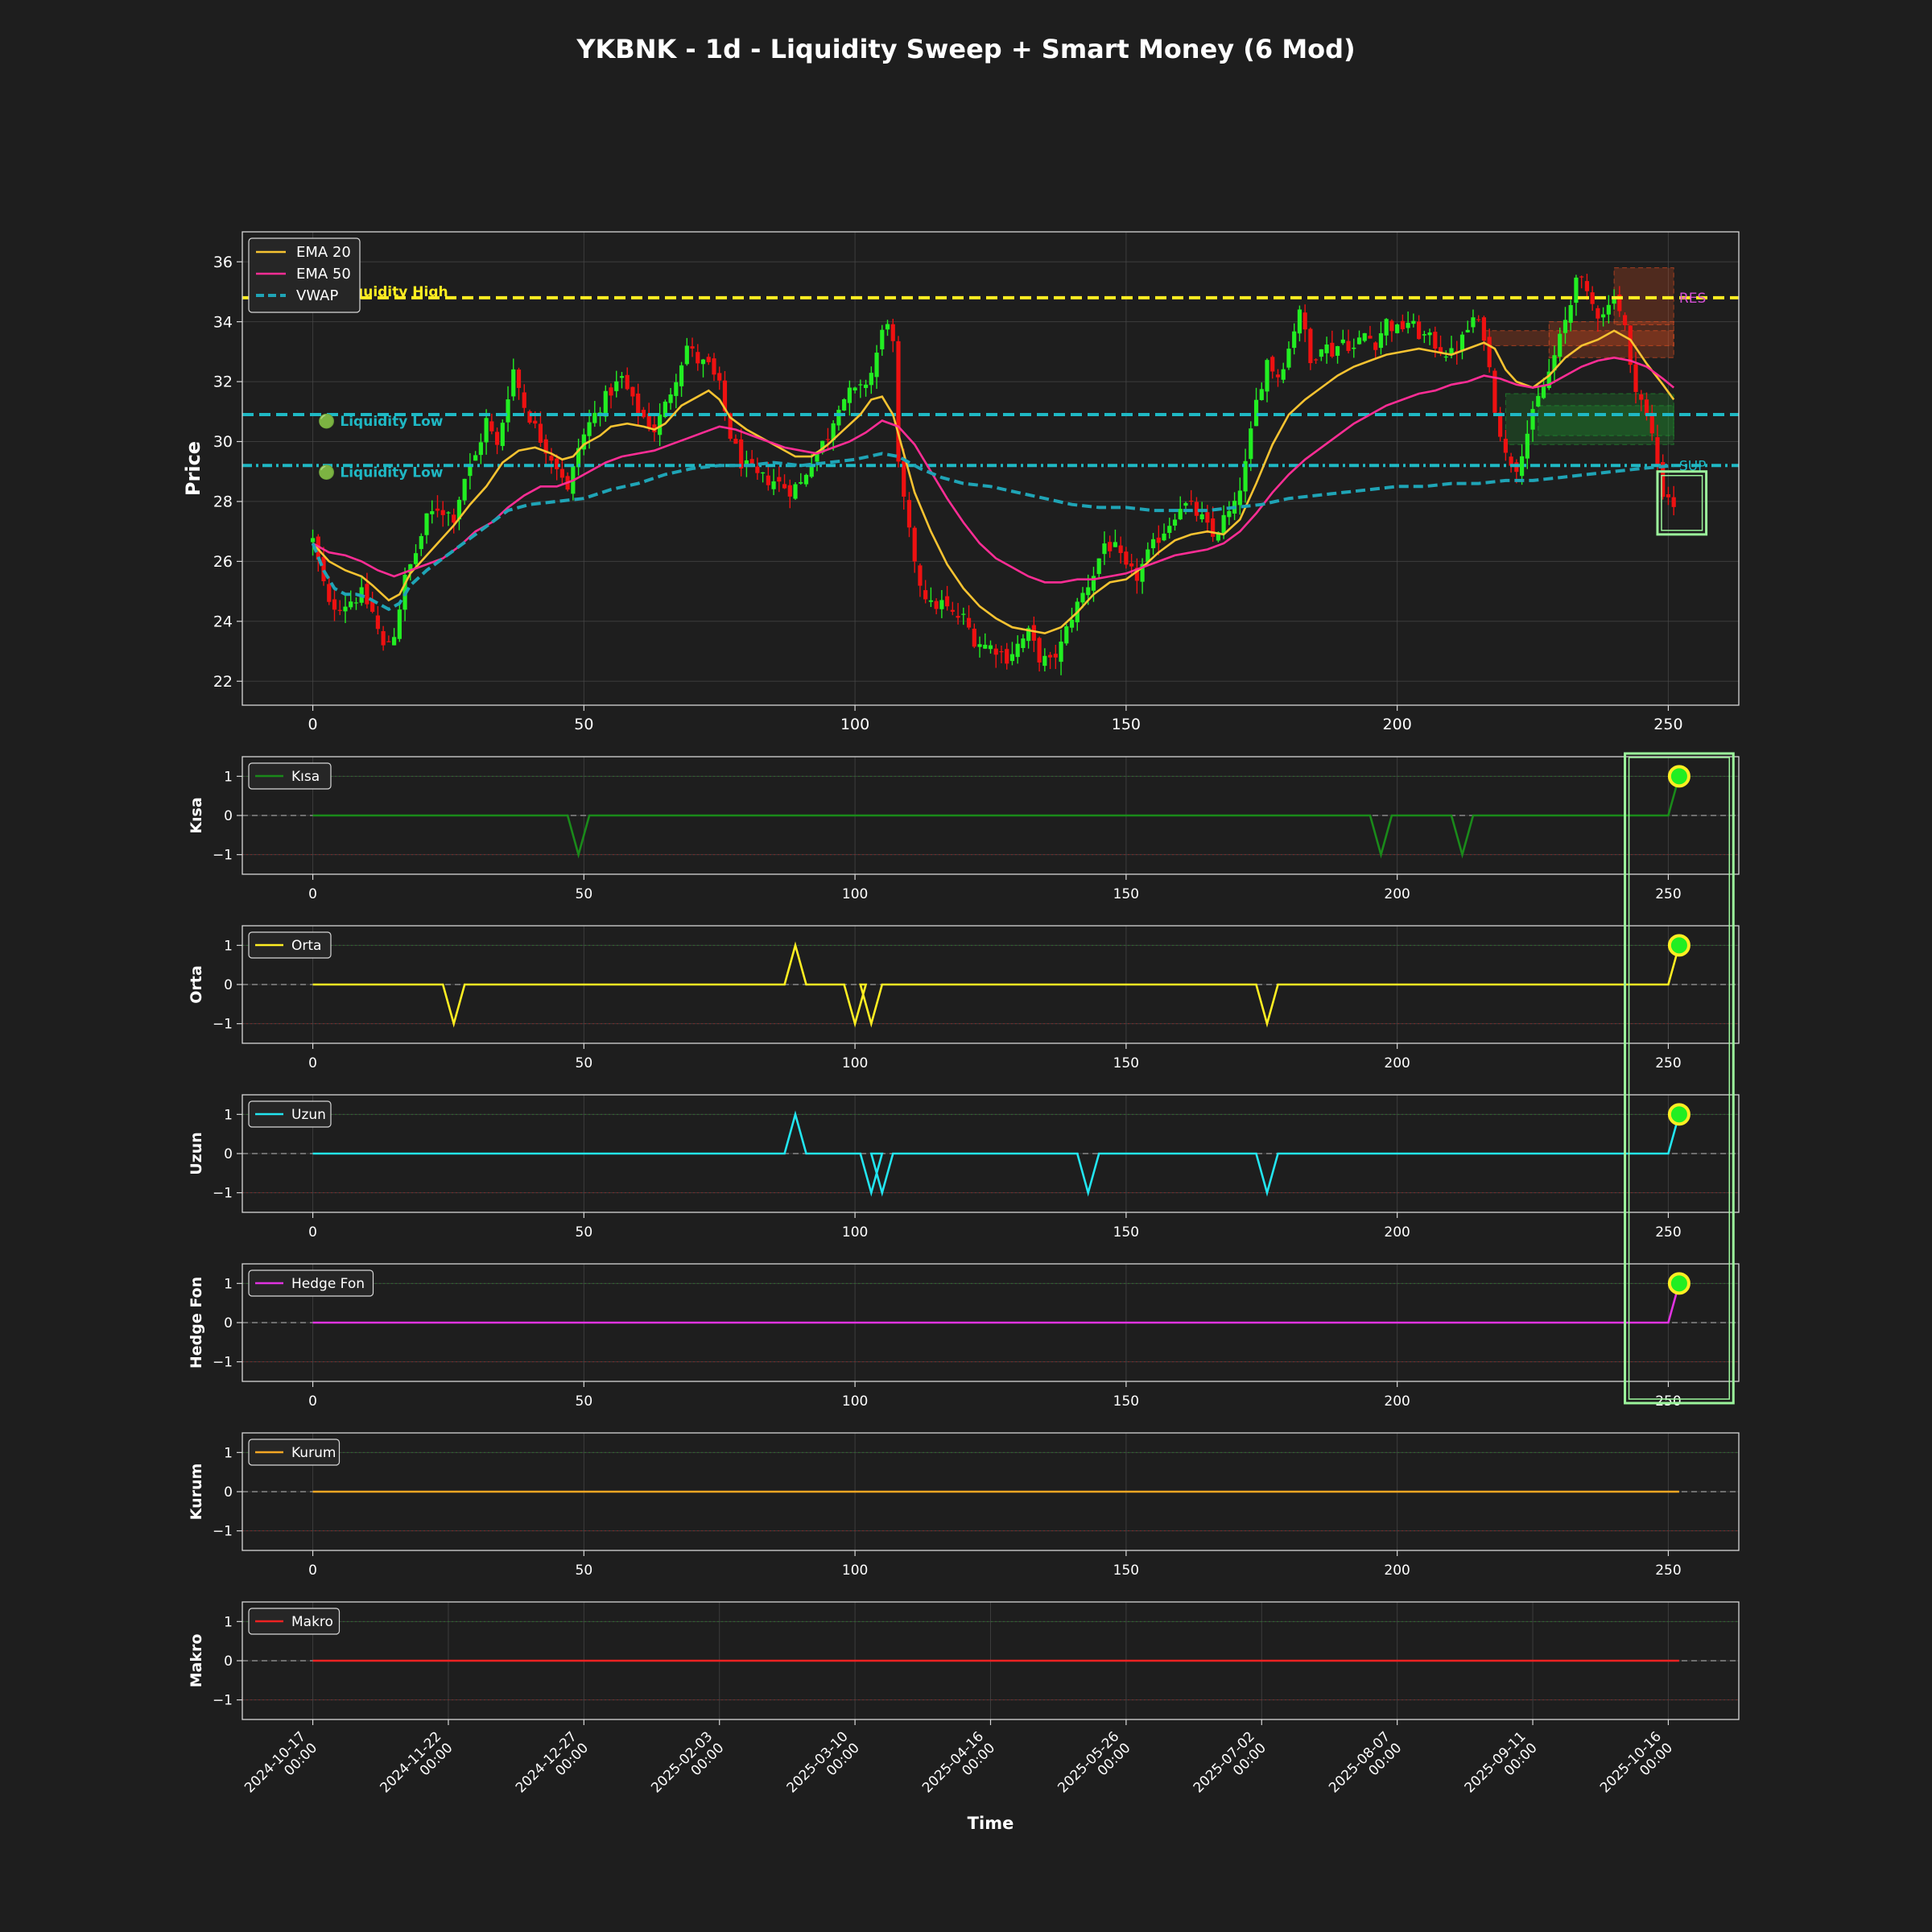 The width and height of the screenshot is (1932, 1932). I want to click on legend-entry: Kurum, so click(313, 1453).